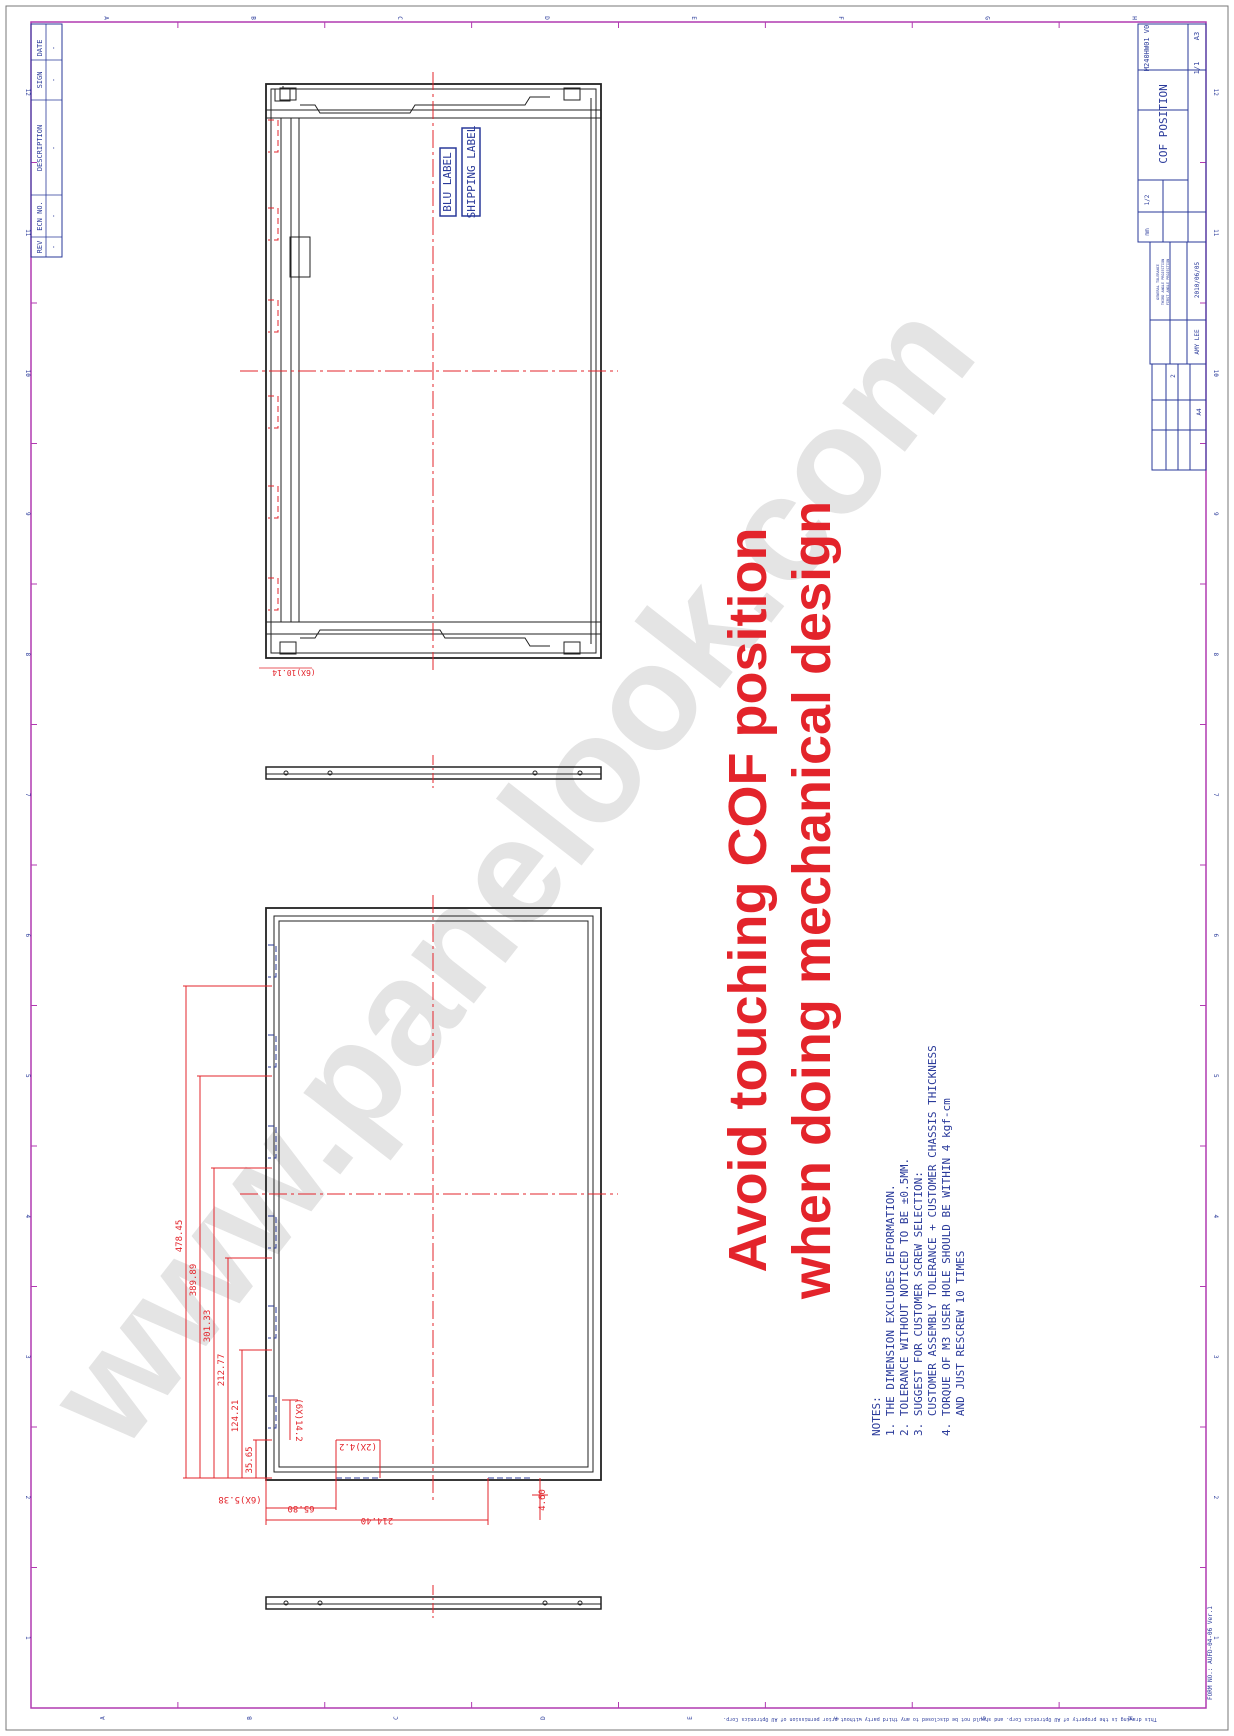  I want to click on blu-label: BLU LABEL, so click(447, 182).